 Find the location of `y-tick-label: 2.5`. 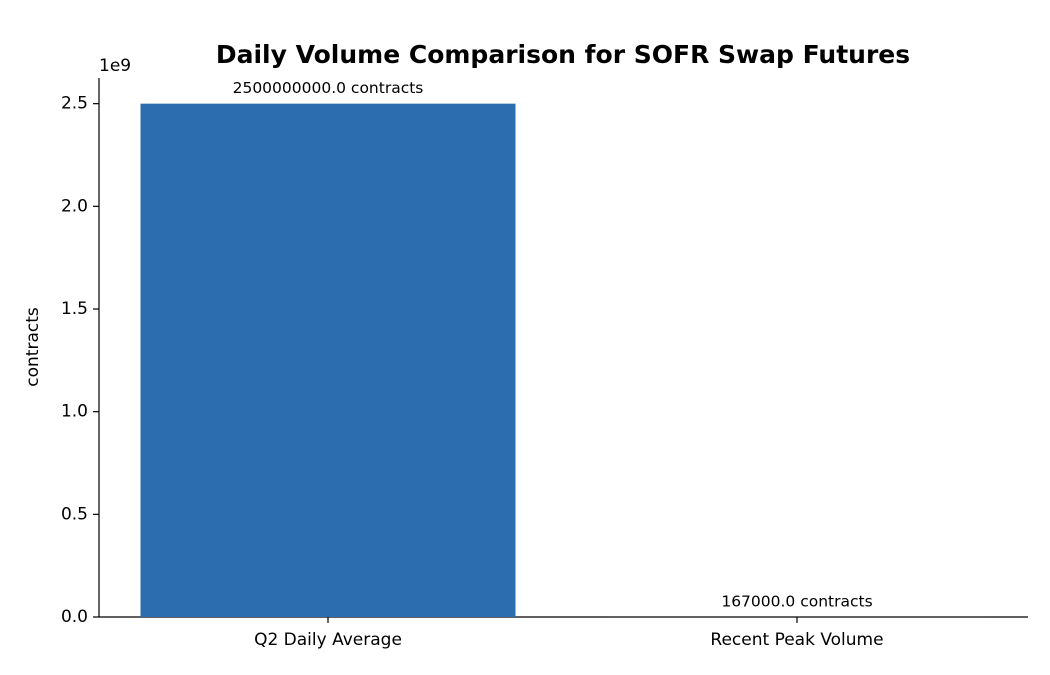

y-tick-label: 2.5 is located at coordinates (74, 104).